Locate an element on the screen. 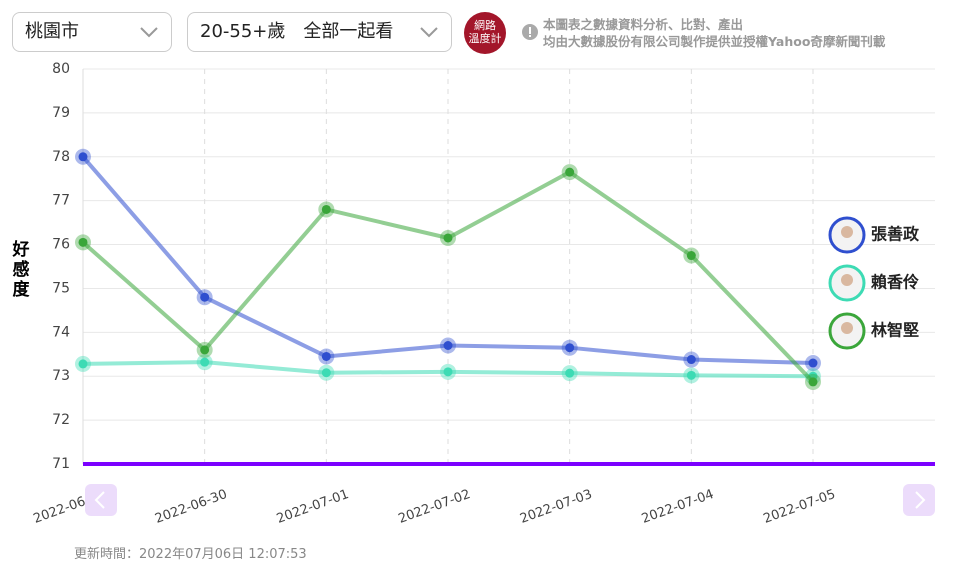  x-tick-label: 2022-06-30 is located at coordinates (191, 507).